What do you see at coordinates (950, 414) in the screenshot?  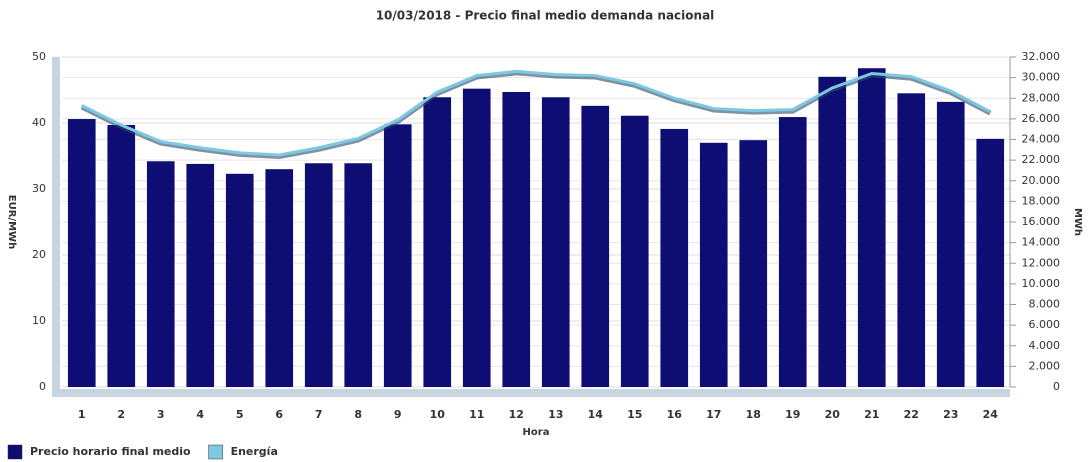 I see `x-tick-label: 23` at bounding box center [950, 414].